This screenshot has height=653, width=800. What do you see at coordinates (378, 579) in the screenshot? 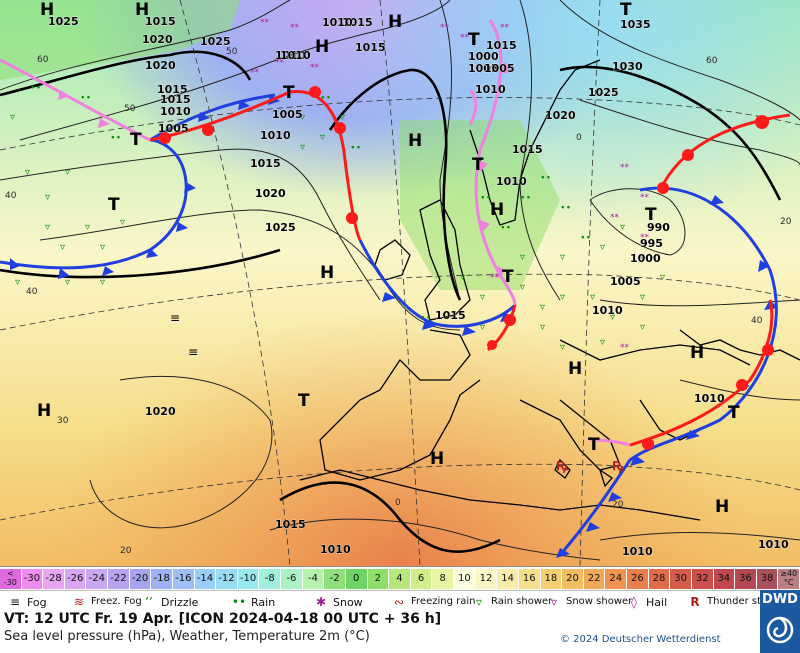
I see `scale-cell: 2` at bounding box center [378, 579].